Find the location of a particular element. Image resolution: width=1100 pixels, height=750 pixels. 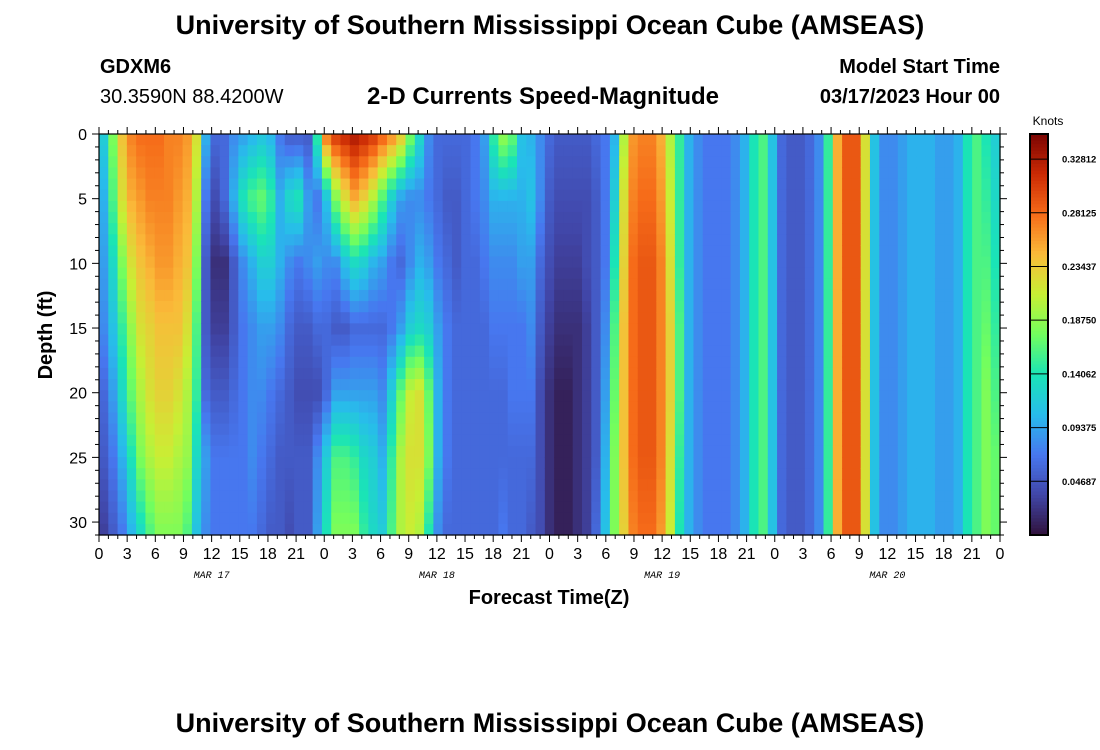

x-tick-label: 6 is located at coordinates (831, 554).